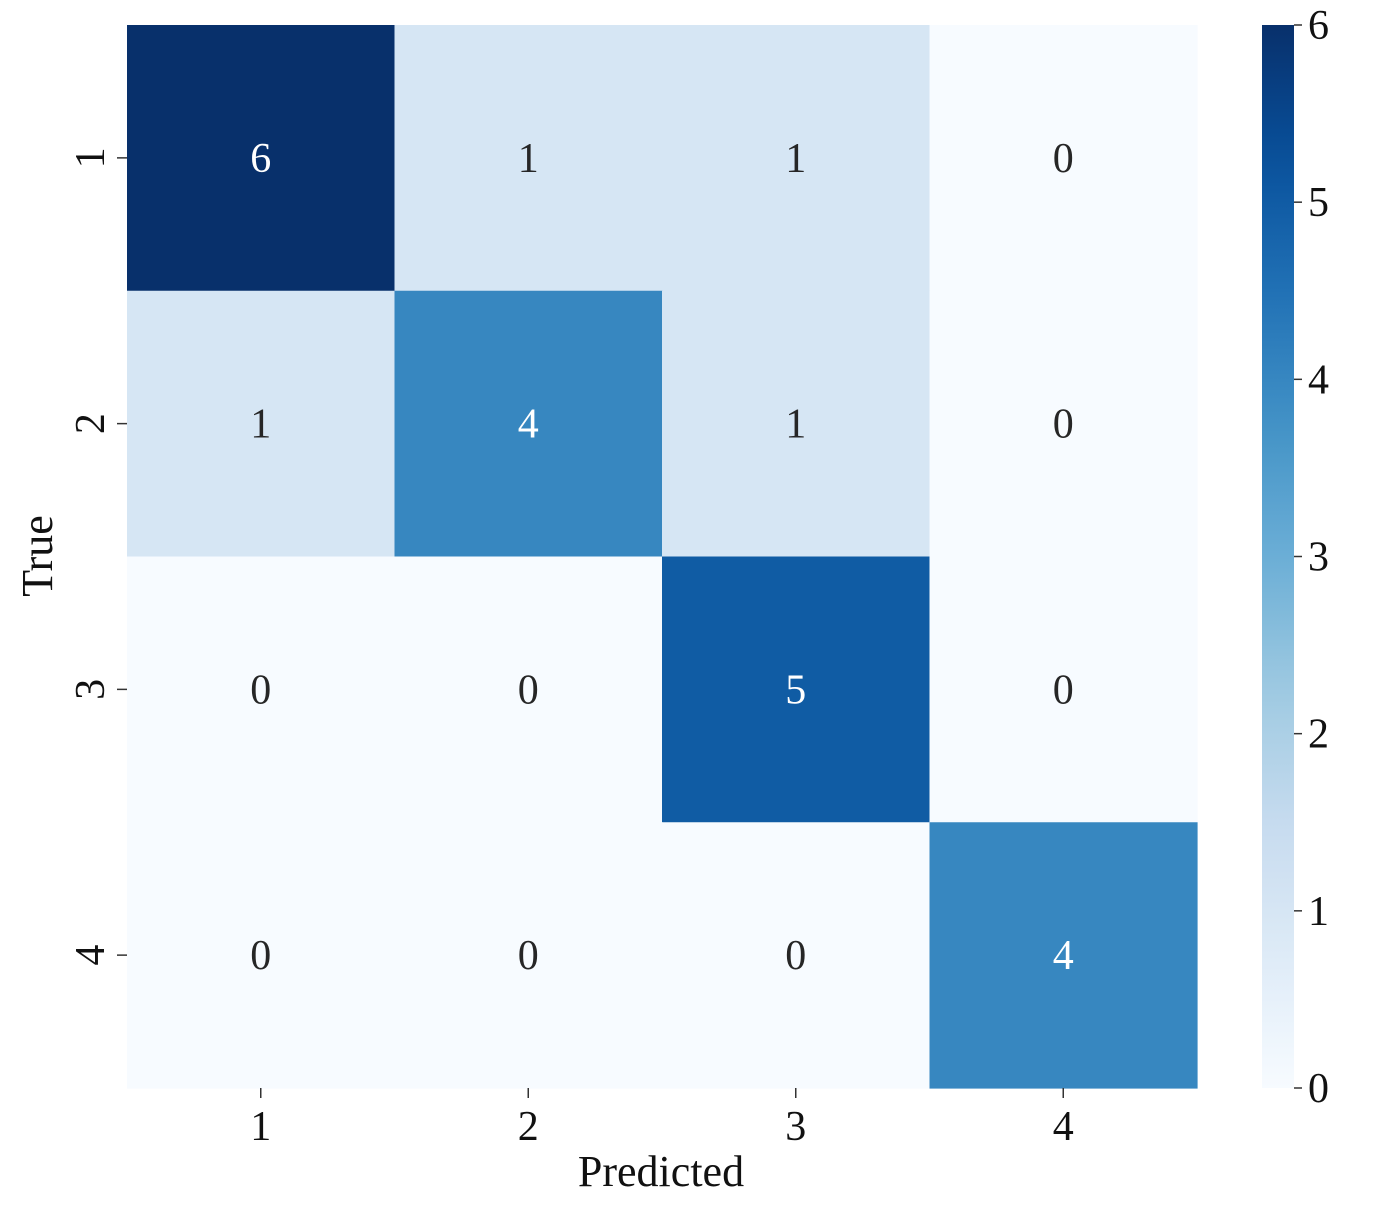 The height and width of the screenshot is (1205, 1380). I want to click on cell-annotation-r3-c4: 0, so click(1063, 690).